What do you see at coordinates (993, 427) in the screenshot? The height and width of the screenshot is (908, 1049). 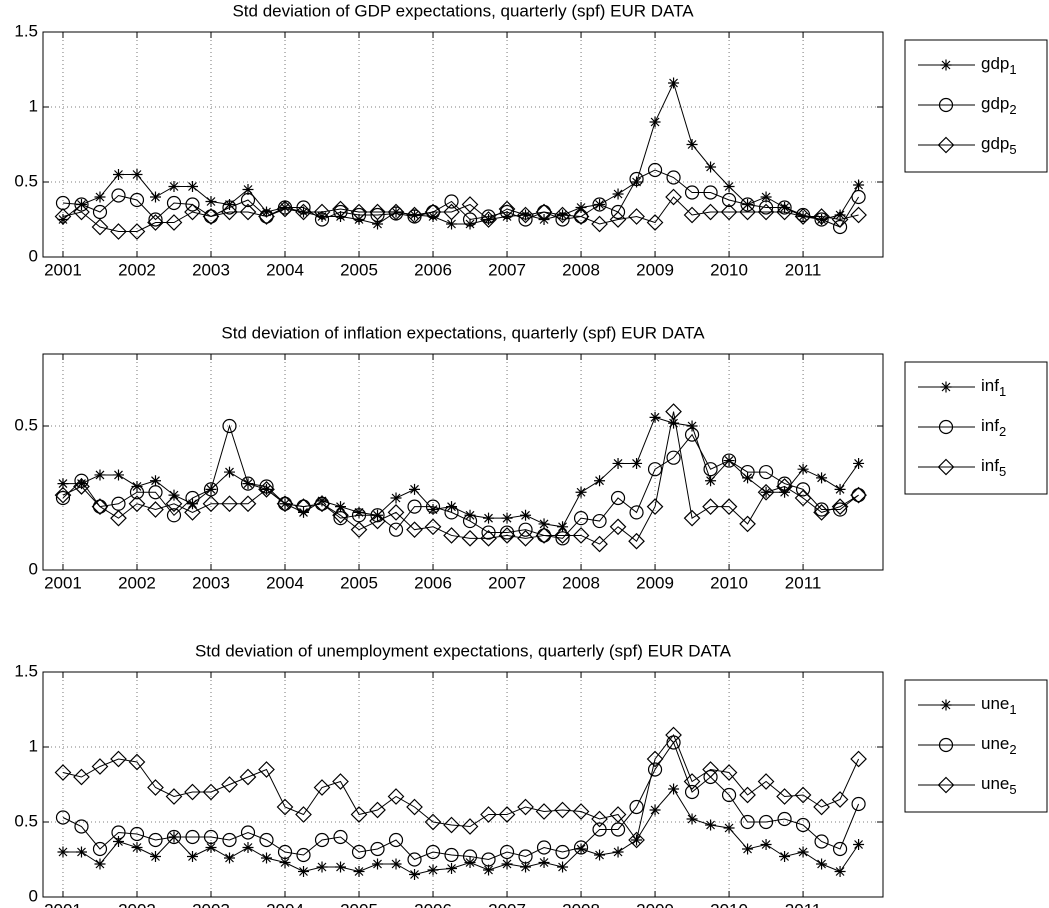 I see `legend-label: inf2` at bounding box center [993, 427].